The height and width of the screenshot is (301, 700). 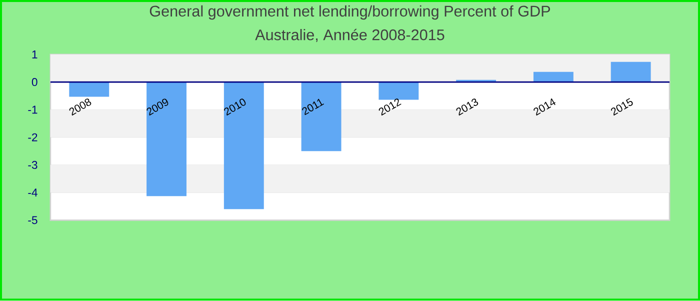 I want to click on x-tick-label: 2008, so click(x=80, y=107).